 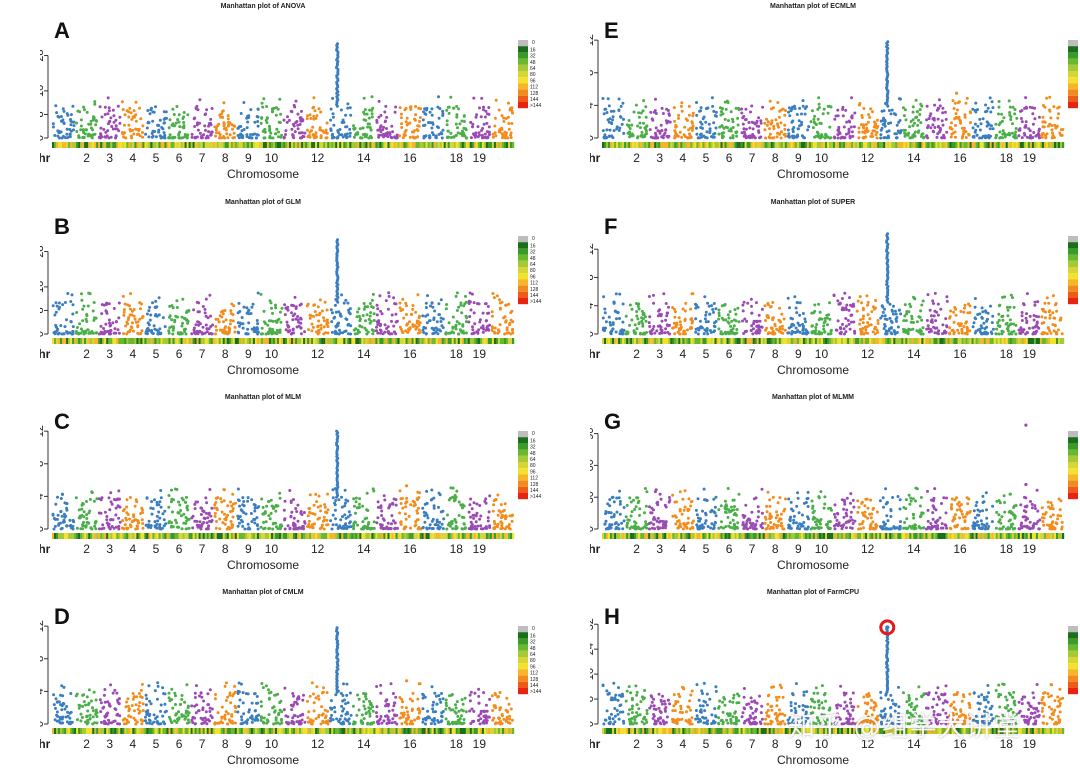 I want to click on chr-tick-label: 6, so click(x=179, y=354).